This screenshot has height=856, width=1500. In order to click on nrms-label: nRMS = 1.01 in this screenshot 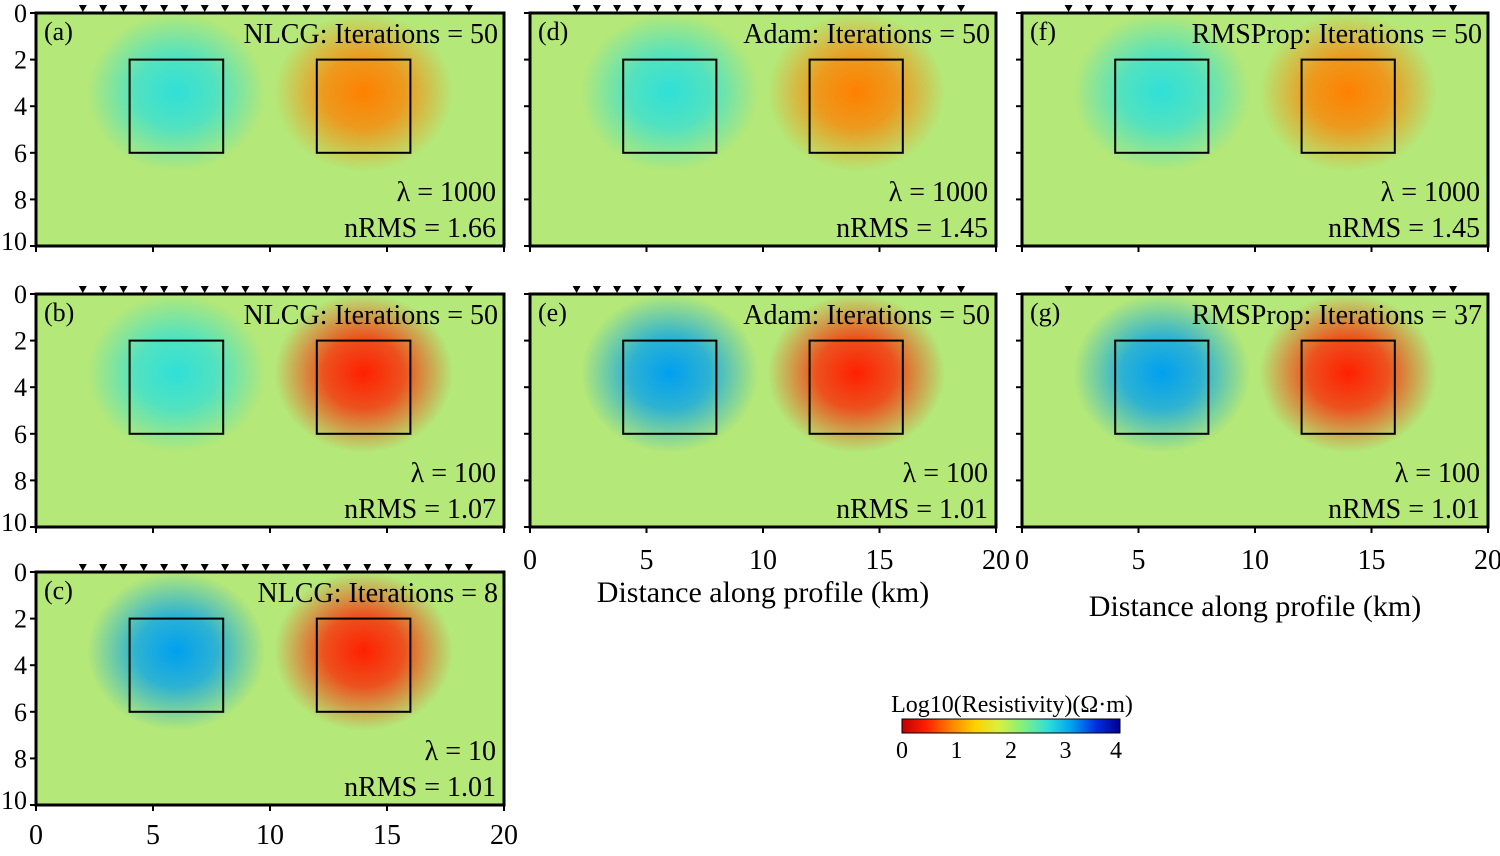, I will do `click(1404, 509)`.